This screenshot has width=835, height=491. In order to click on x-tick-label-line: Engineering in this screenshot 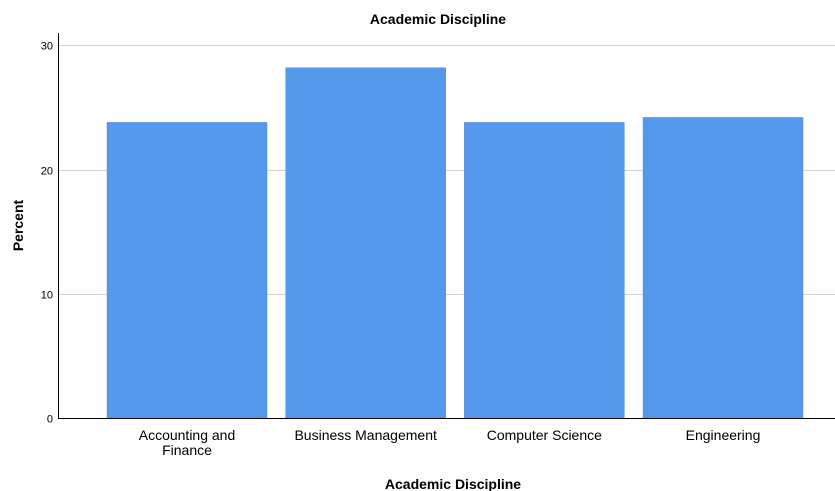, I will do `click(723, 435)`.